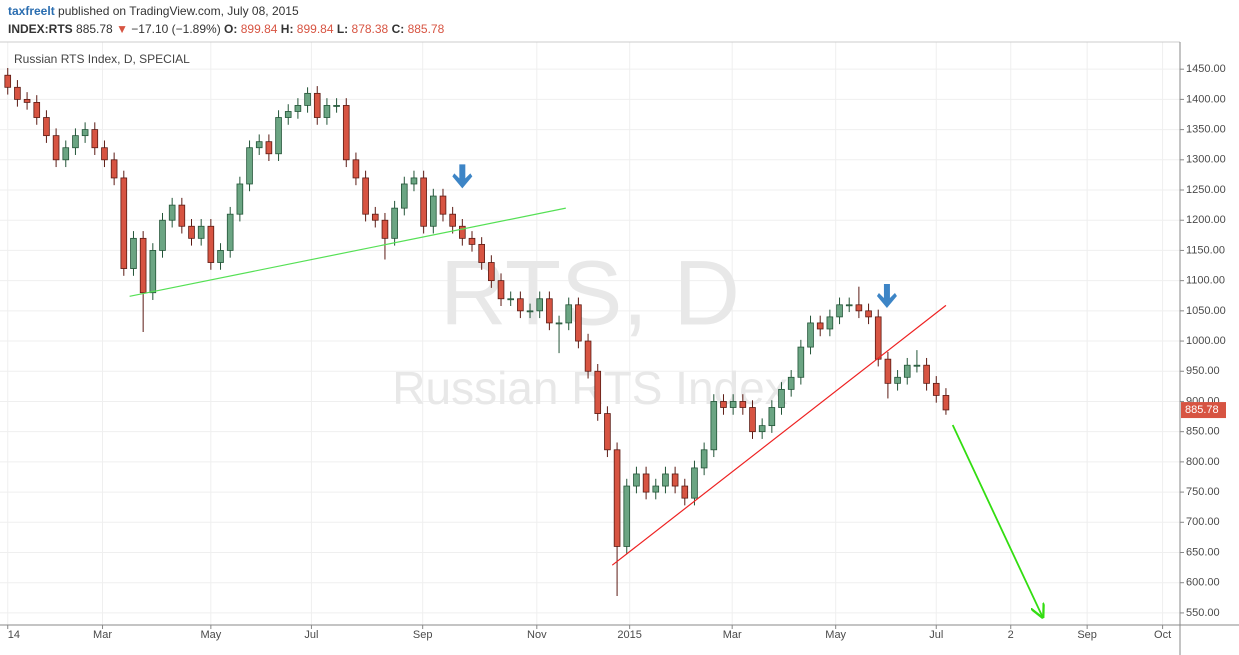  Describe the element at coordinates (1203, 522) in the screenshot. I see `y-tick-label: 700.00` at that location.